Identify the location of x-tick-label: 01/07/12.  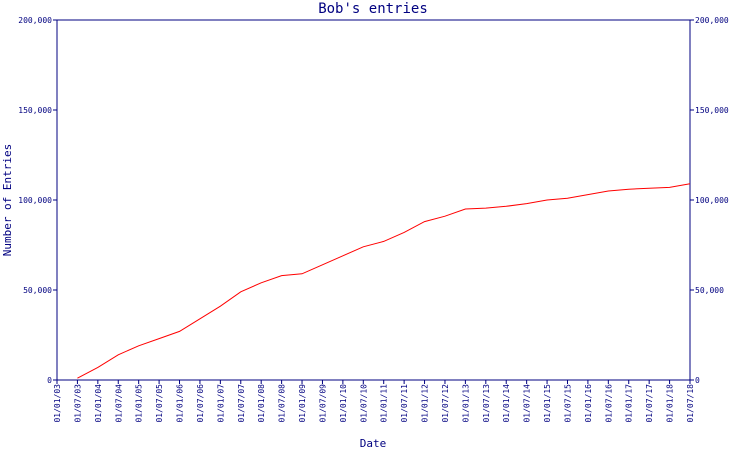
(445, 403).